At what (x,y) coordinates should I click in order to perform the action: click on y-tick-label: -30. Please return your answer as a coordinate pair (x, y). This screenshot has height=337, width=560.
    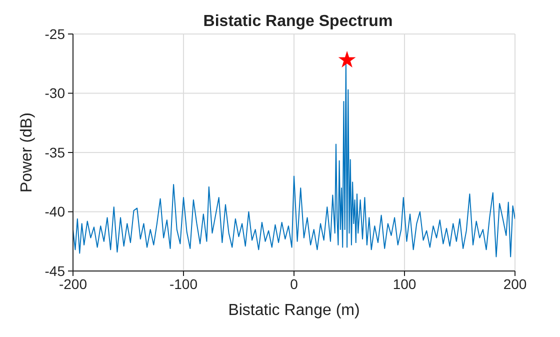
    Looking at the image, I should click on (55, 93).